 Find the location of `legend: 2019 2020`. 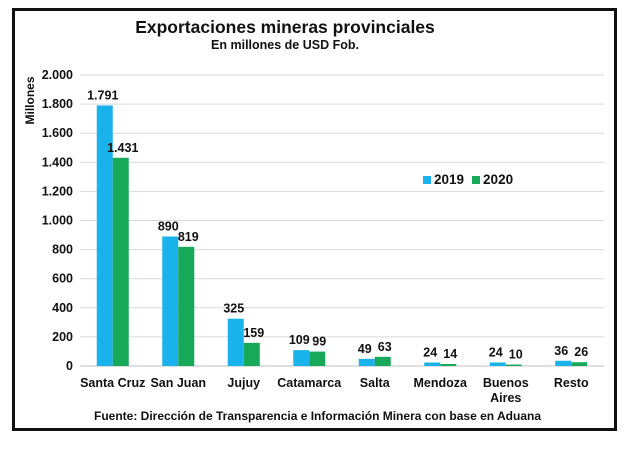

legend: 2019 2020 is located at coordinates (472, 179).